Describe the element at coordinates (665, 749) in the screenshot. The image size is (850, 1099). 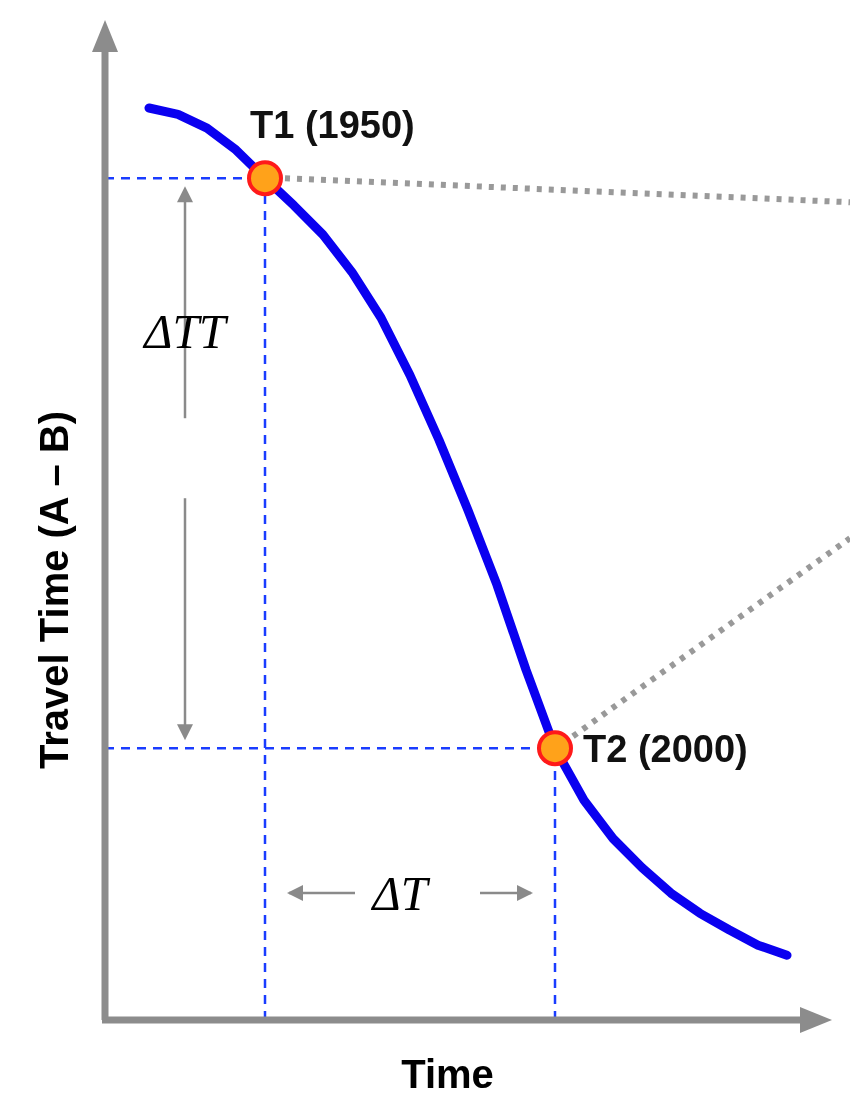
I see `annotation: T2 (2000)` at that location.